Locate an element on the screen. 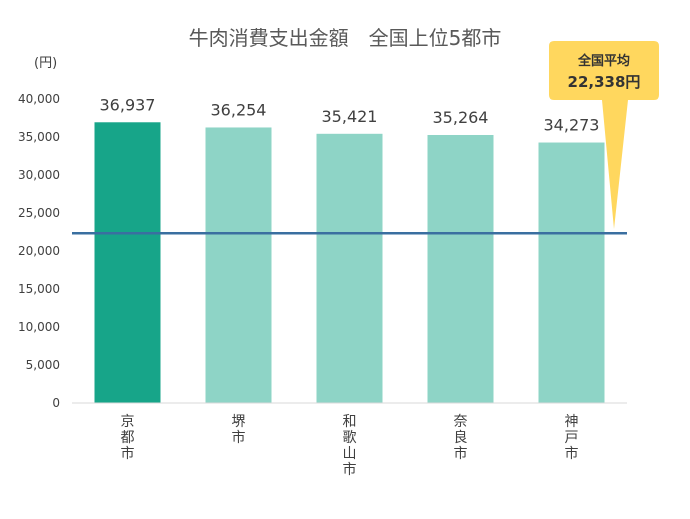  x-tick-label: 奈良市 is located at coordinates (461, 438).